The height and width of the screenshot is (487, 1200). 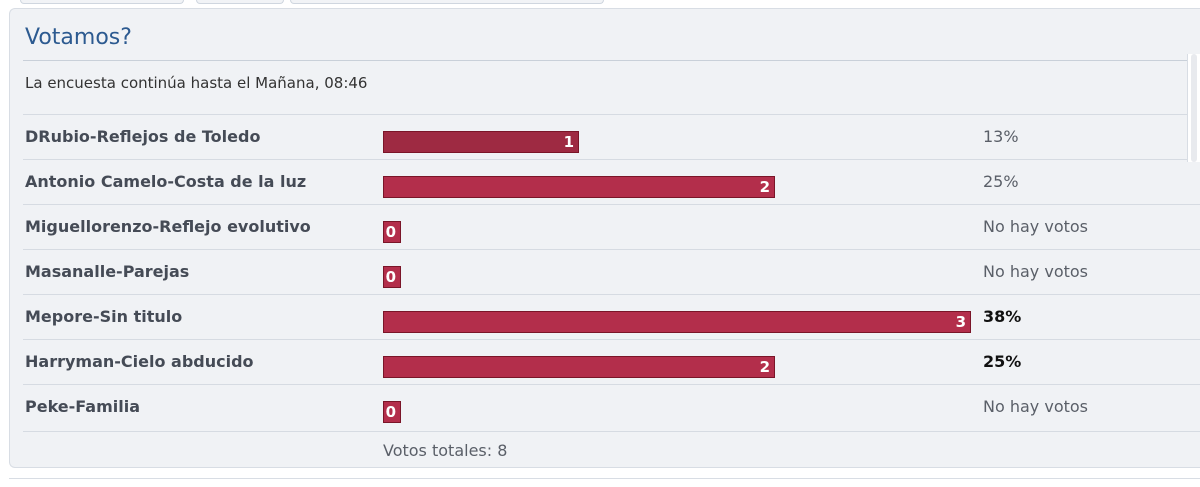 What do you see at coordinates (78, 37) in the screenshot?
I see `poll-title: Votamos?` at bounding box center [78, 37].